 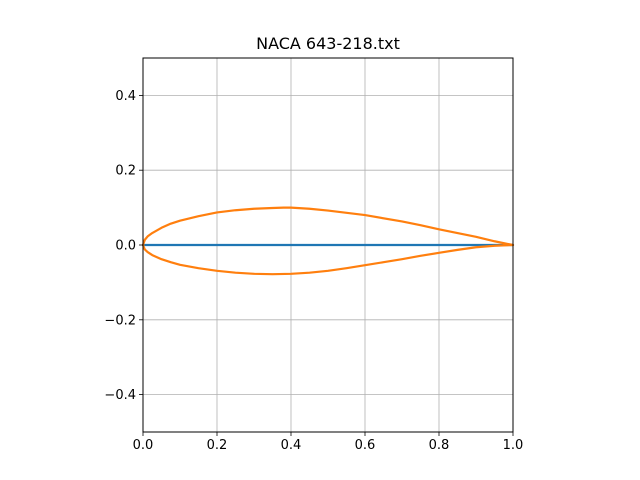 What do you see at coordinates (125, 96) in the screenshot?
I see `y-tick-label: 0.4` at bounding box center [125, 96].